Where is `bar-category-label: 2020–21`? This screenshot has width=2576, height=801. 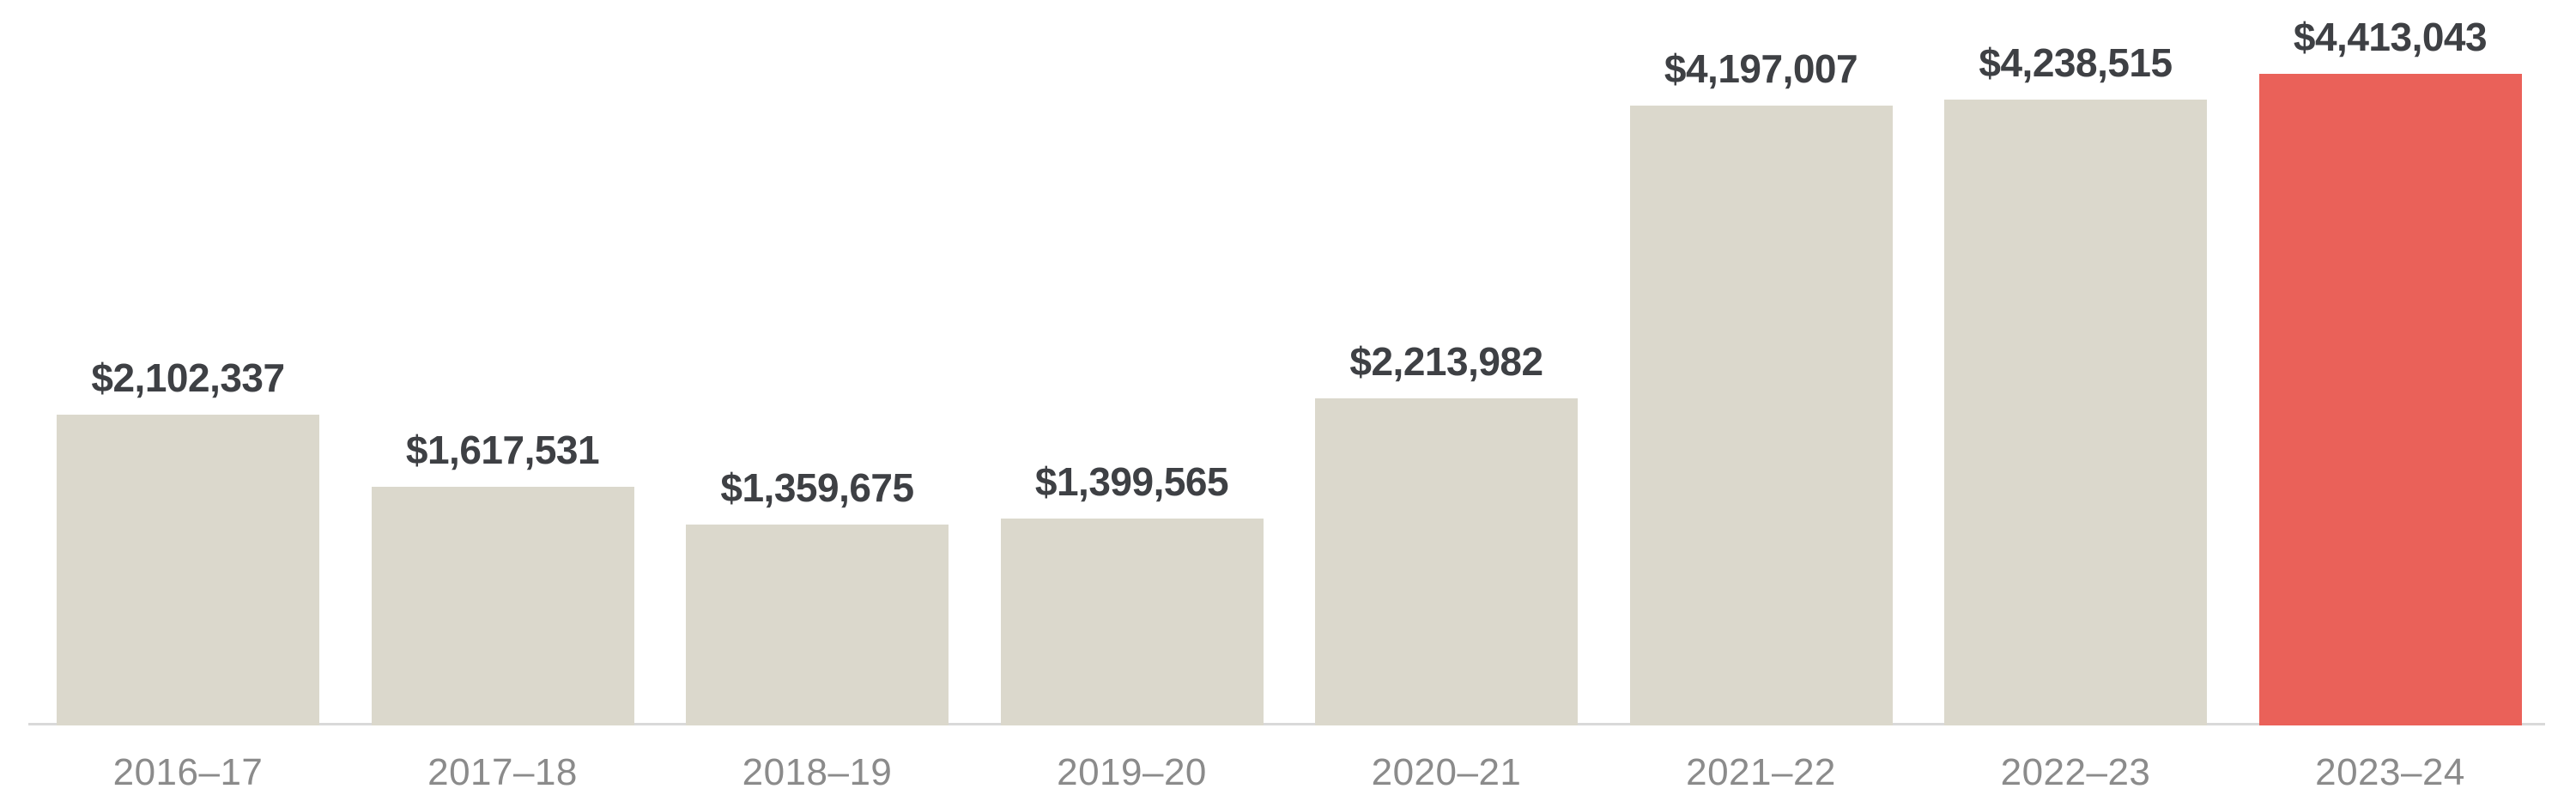
bar-category-label: 2020–21 is located at coordinates (1446, 772).